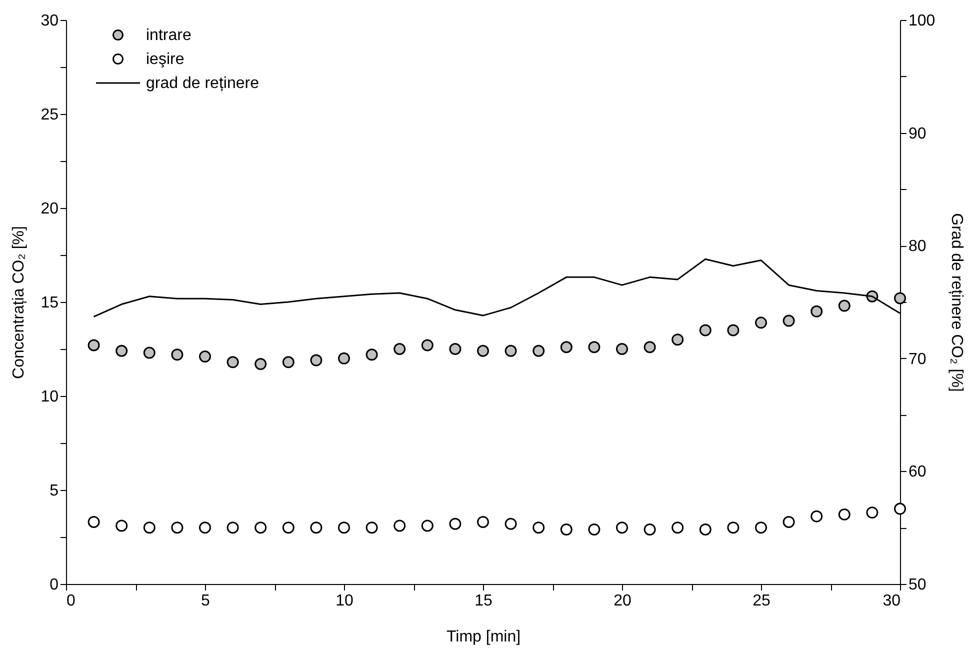 Image resolution: width=975 pixels, height=654 pixels. What do you see at coordinates (957, 302) in the screenshot?
I see `y2-axis-title: Grad de reținere CO₂ [%]` at bounding box center [957, 302].